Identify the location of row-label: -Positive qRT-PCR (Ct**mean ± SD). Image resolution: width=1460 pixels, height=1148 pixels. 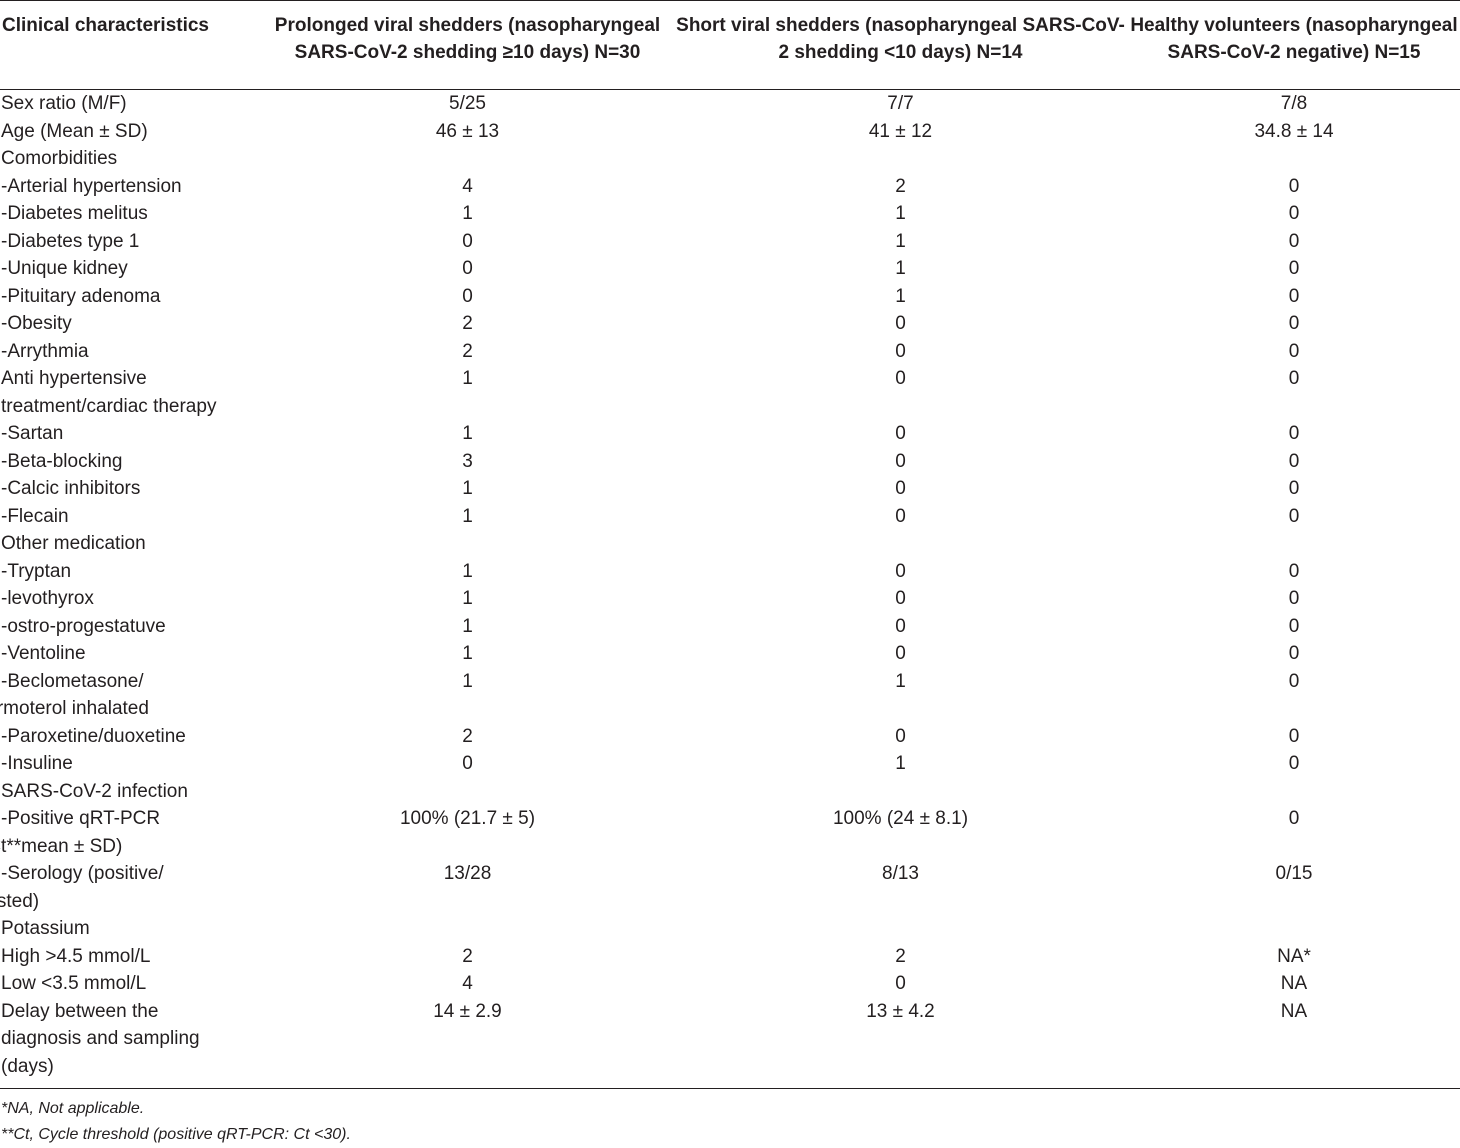
(131, 832).